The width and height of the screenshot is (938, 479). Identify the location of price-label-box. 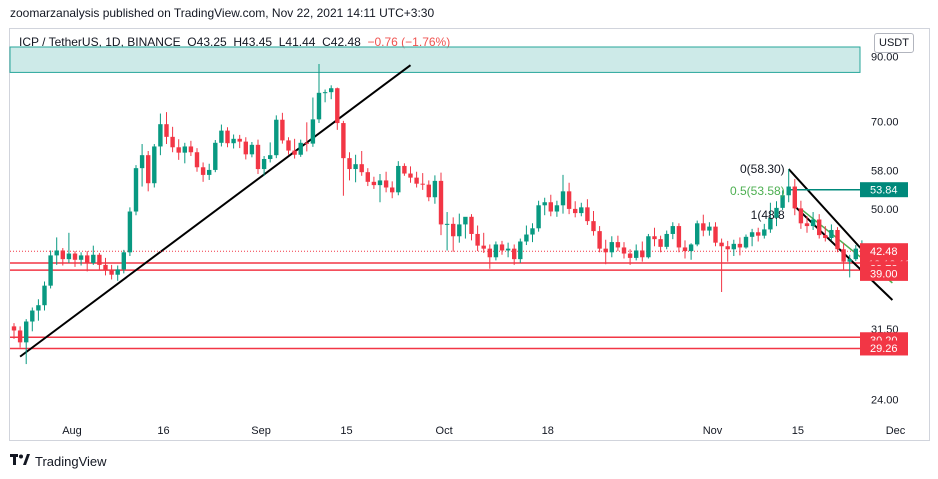
(884, 348).